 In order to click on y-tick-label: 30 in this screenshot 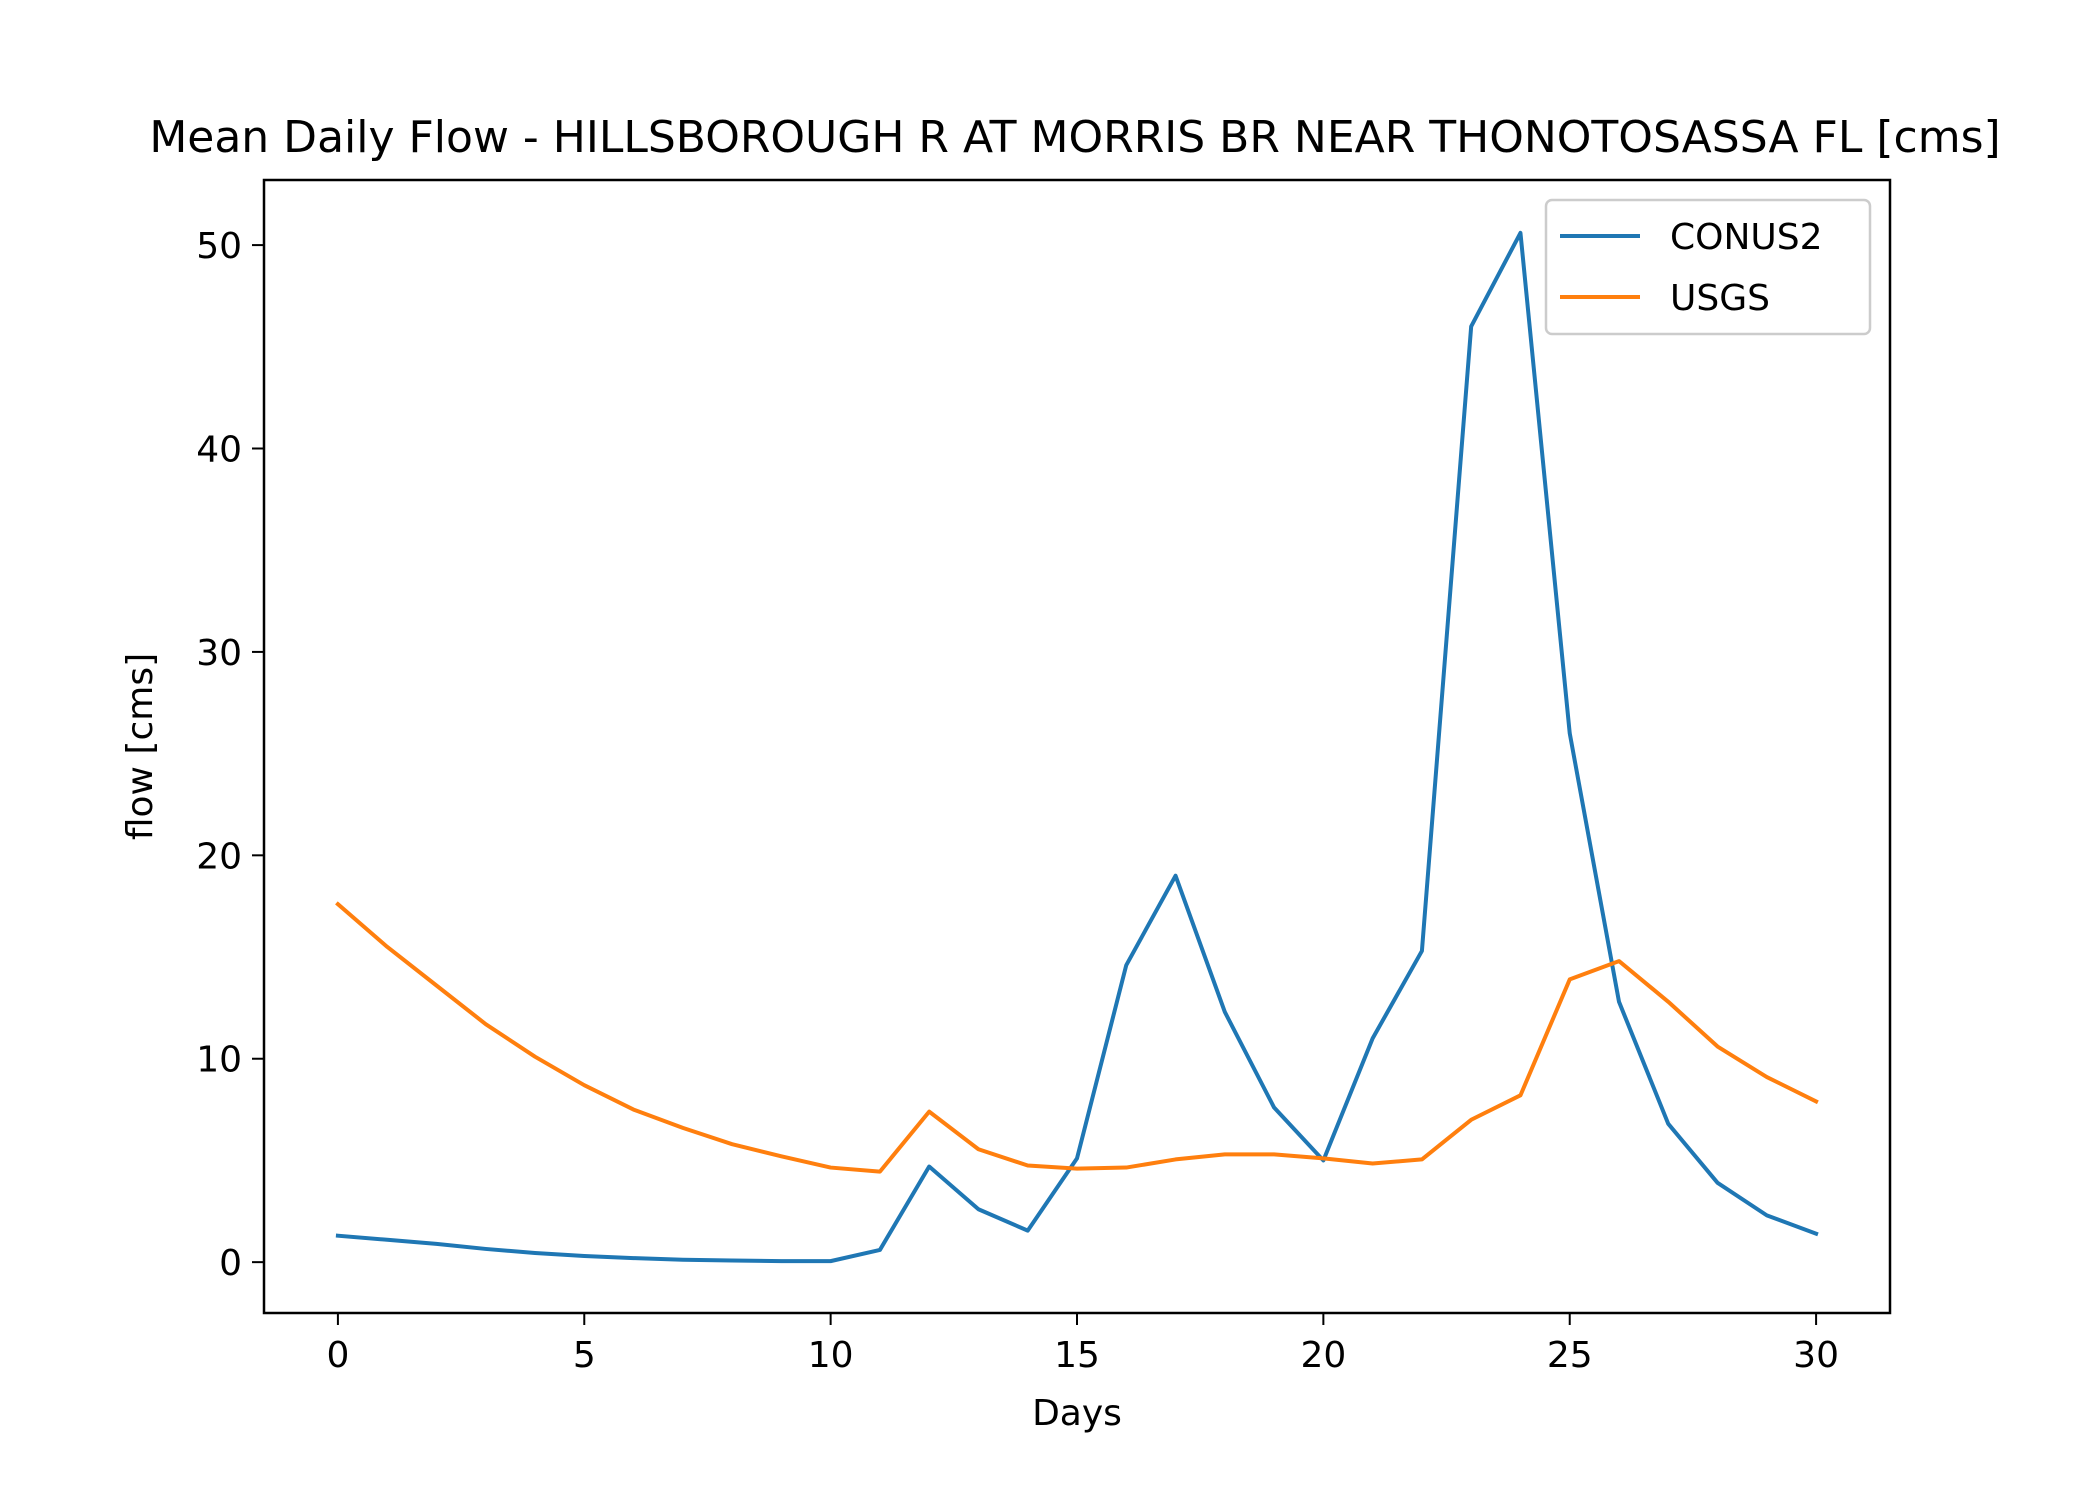, I will do `click(219, 653)`.